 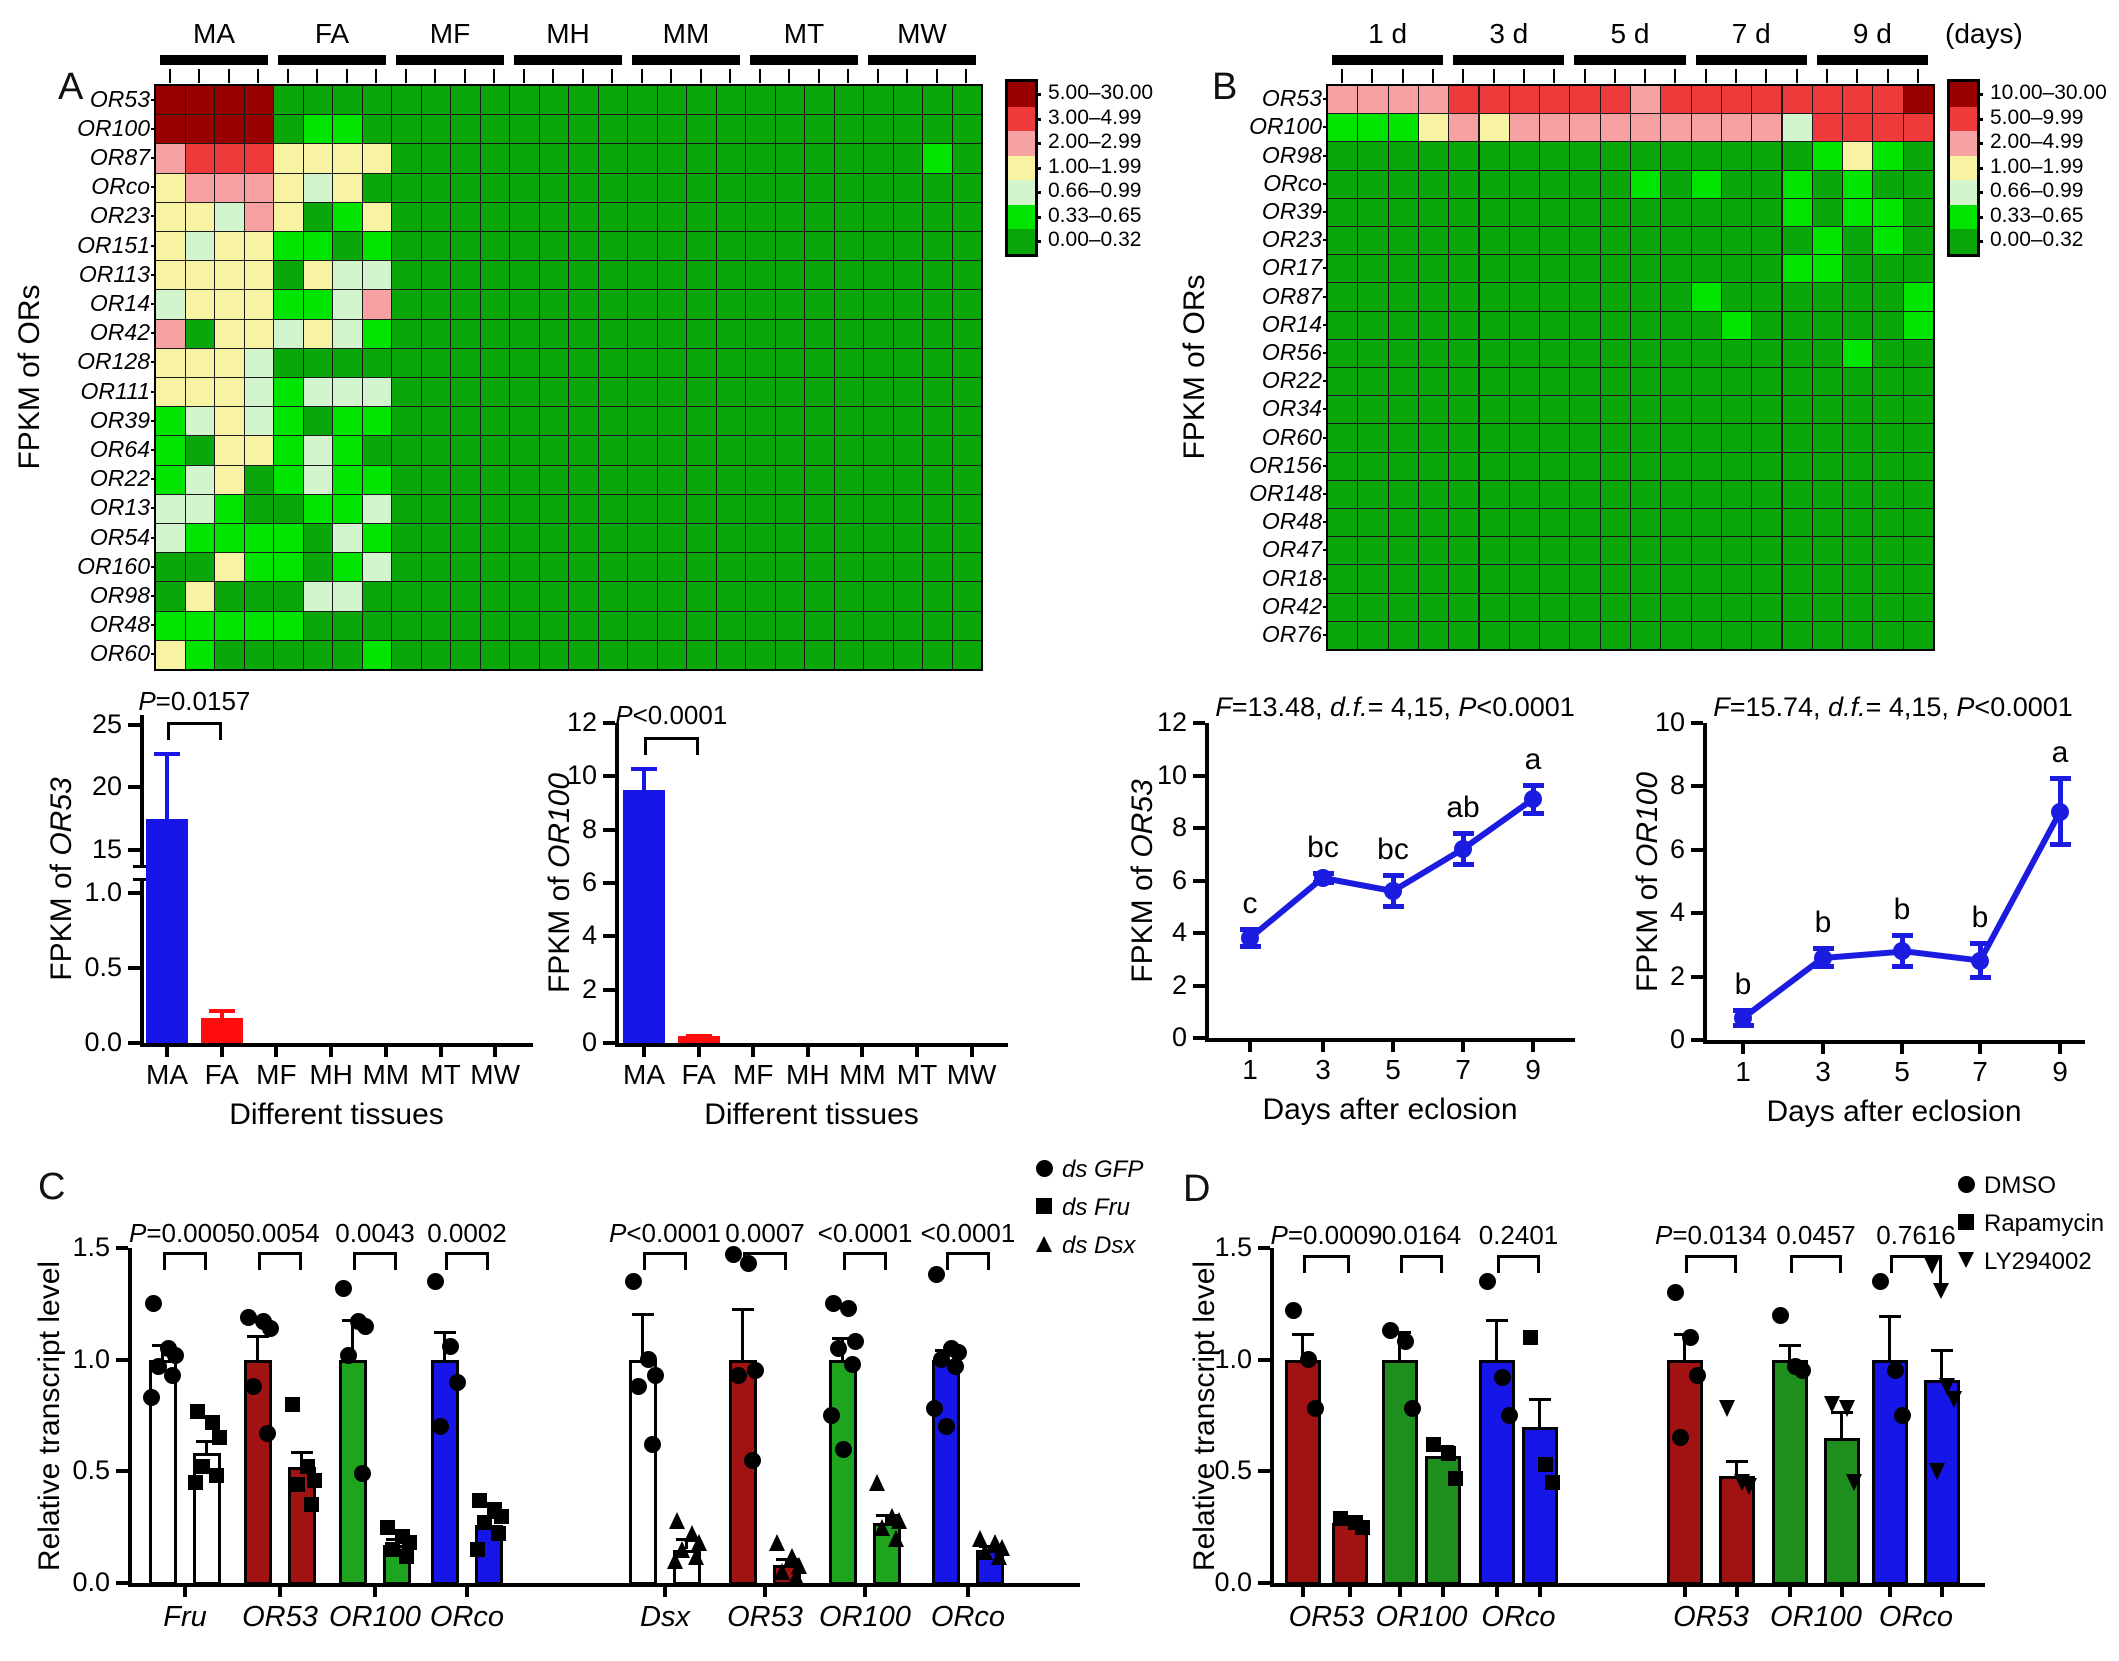 What do you see at coordinates (1291, 577) in the screenshot?
I see `row-gene-label: OR18` at bounding box center [1291, 577].